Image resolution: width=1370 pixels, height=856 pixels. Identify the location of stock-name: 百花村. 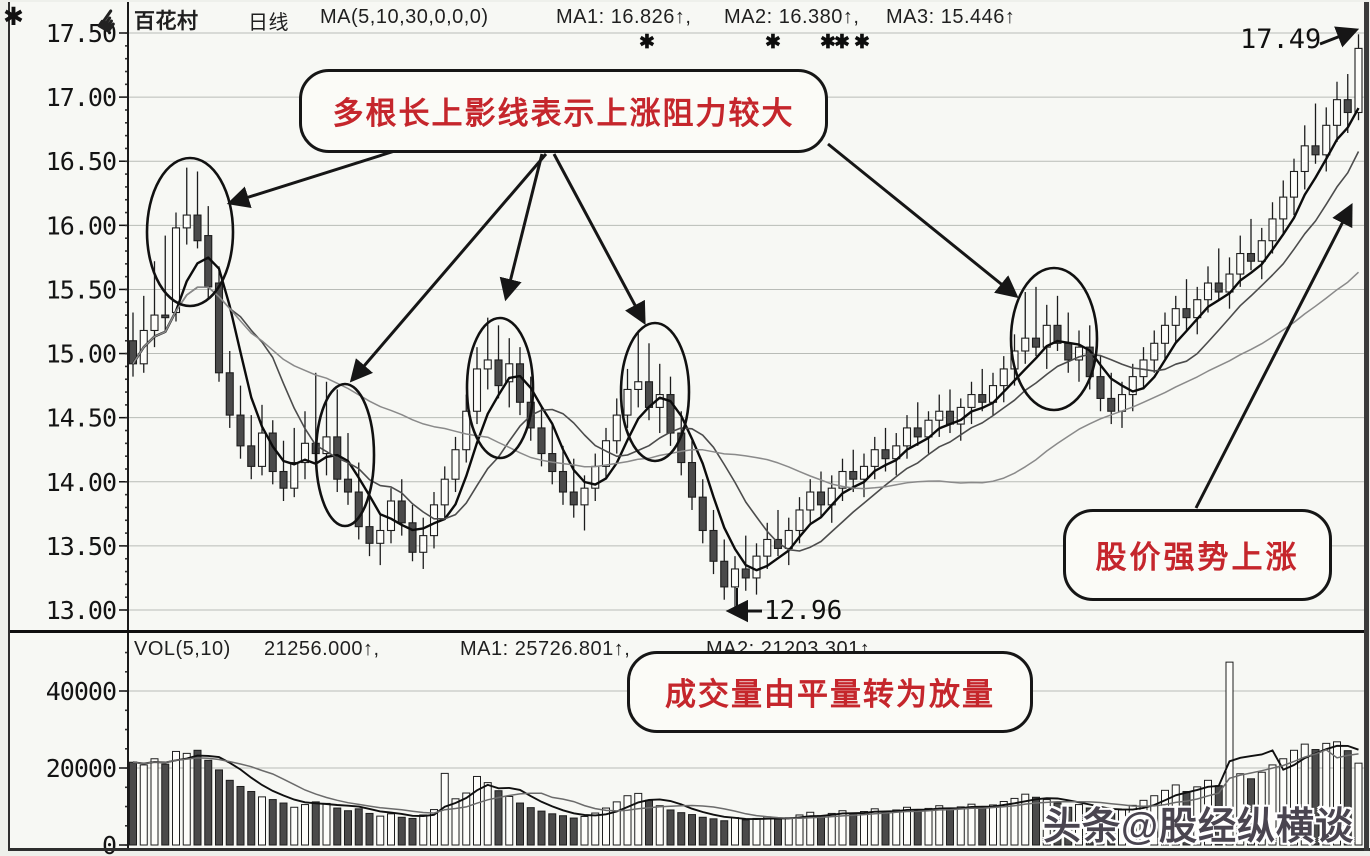
(166, 21).